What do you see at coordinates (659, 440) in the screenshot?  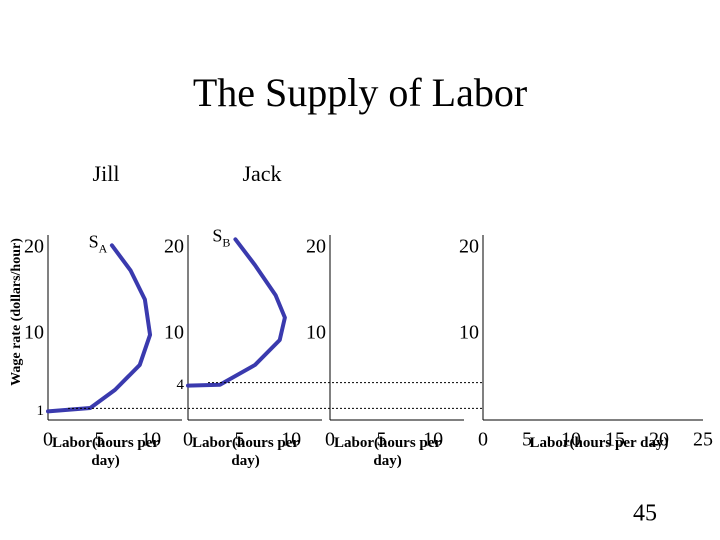 I see `x-tick-label: 20` at bounding box center [659, 440].